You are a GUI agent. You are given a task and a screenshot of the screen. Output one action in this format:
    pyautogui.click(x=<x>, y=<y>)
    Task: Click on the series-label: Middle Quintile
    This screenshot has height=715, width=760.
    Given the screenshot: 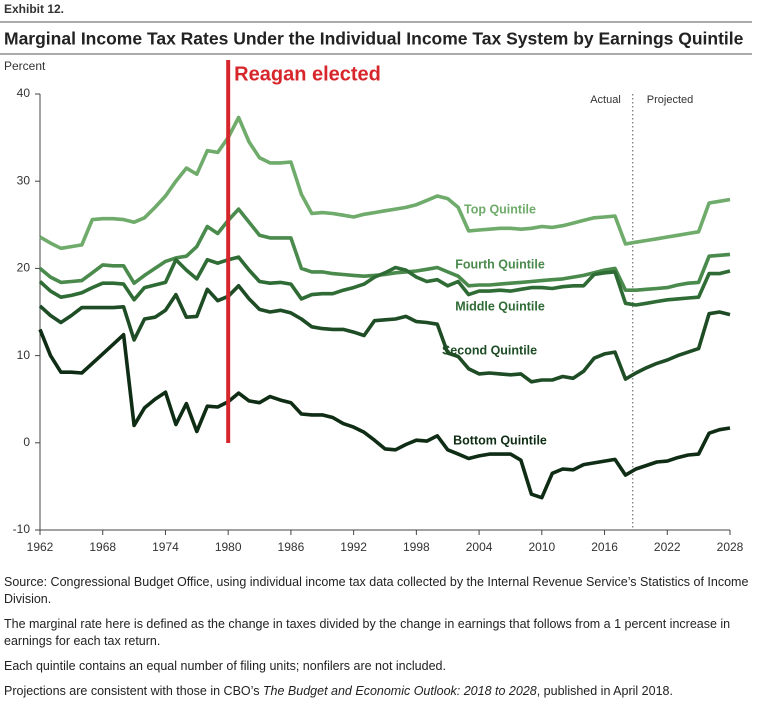 What is the action you would take?
    pyautogui.click(x=500, y=306)
    